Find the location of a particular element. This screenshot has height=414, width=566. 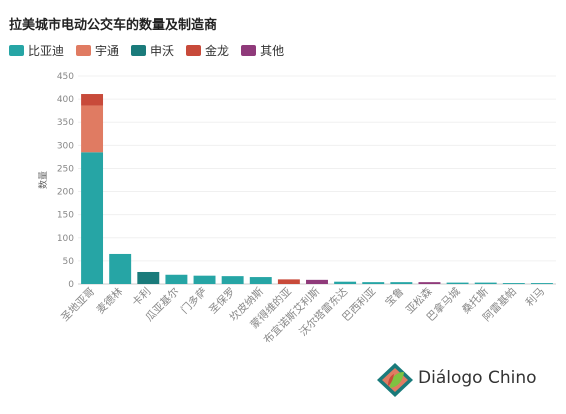

legend-label: 宇通 is located at coordinates (107, 51).